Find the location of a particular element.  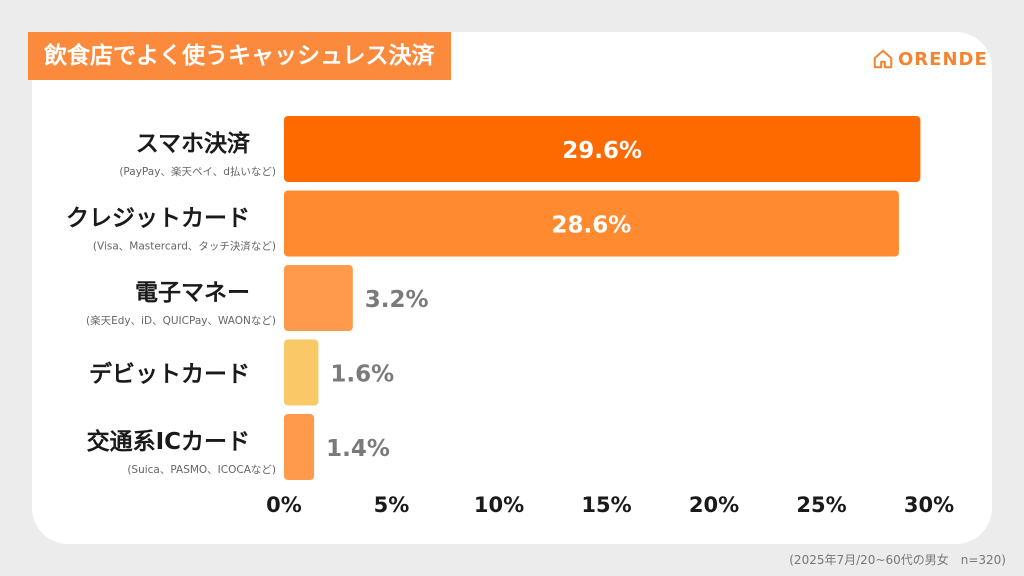

logo-text: ORENDE is located at coordinates (943, 59).